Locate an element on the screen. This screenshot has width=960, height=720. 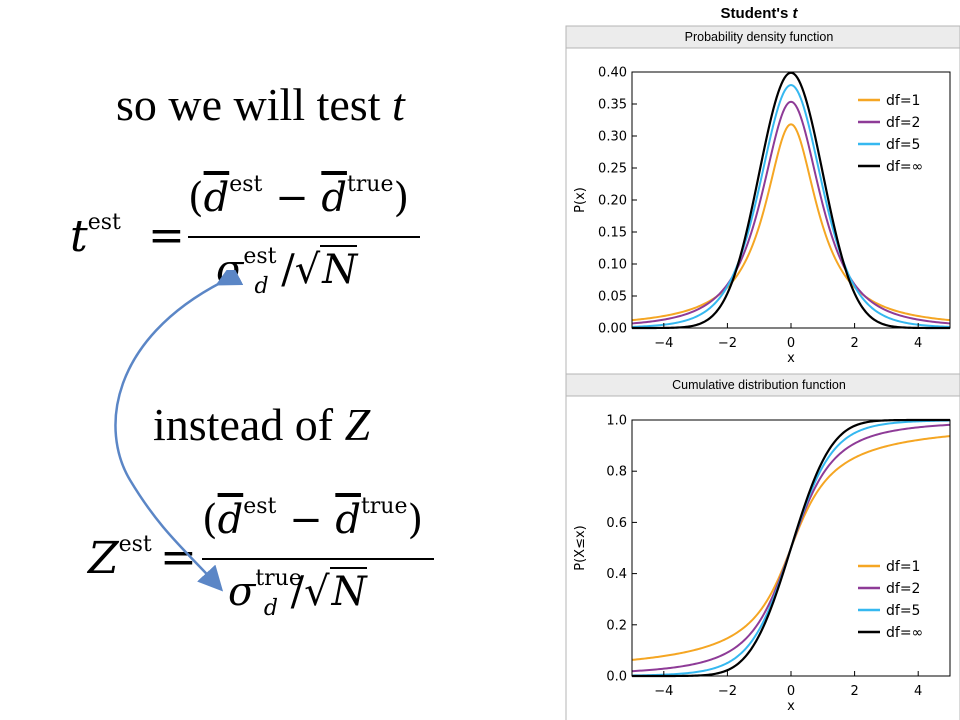
z-d-true-sup: true is located at coordinates (384, 506).